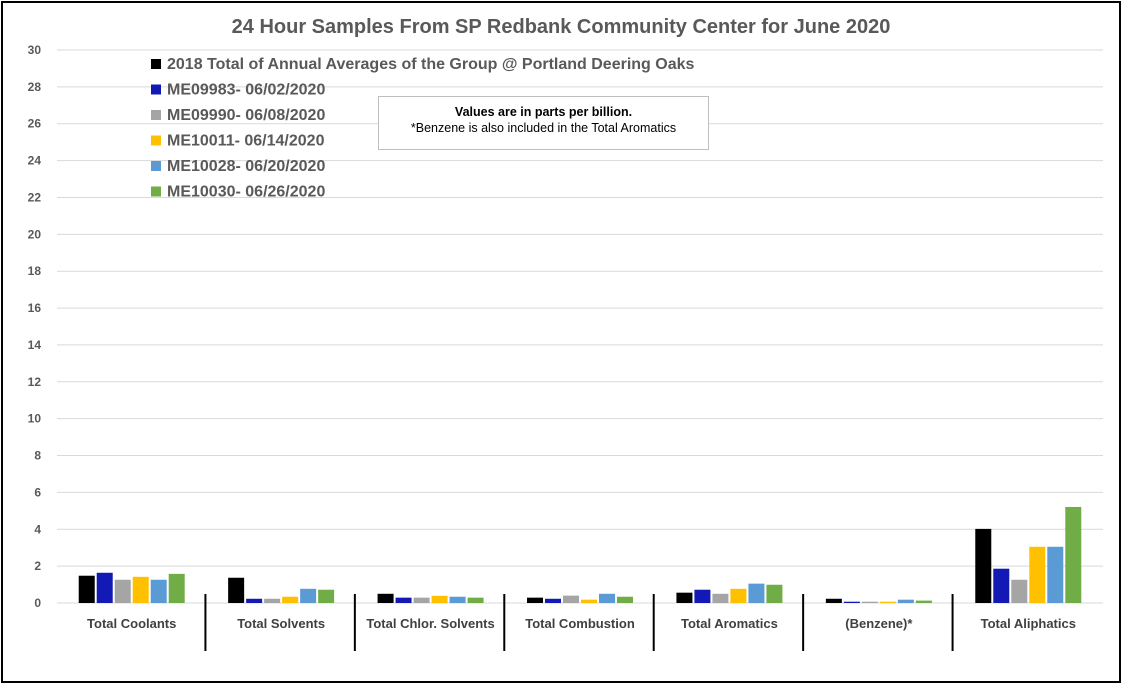 The height and width of the screenshot is (684, 1122). What do you see at coordinates (1028, 623) in the screenshot?
I see `category-label: Total Aliphatics` at bounding box center [1028, 623].